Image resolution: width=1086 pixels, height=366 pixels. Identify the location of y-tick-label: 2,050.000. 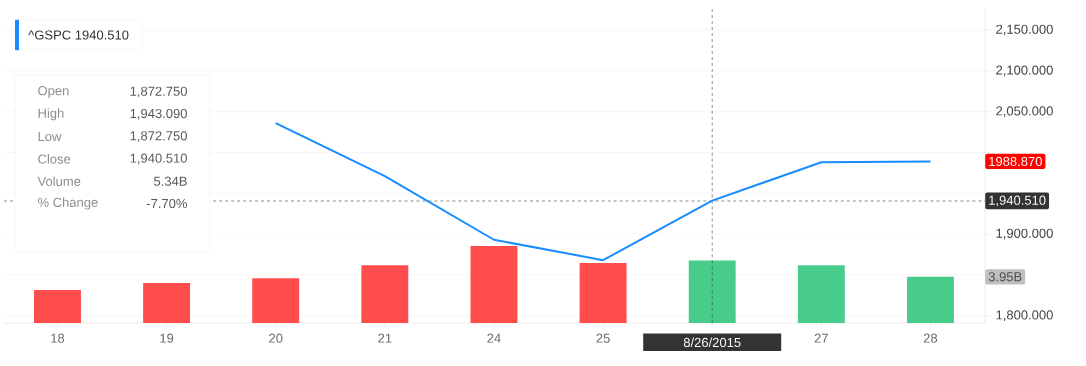
(1024, 111).